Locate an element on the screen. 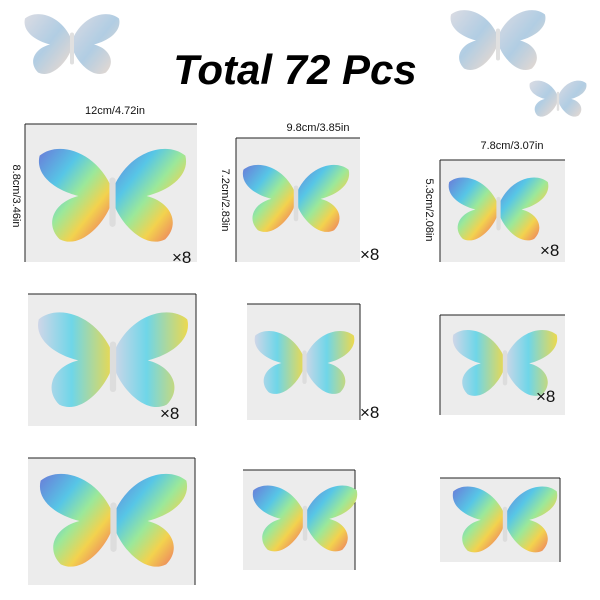 This screenshot has height=600, width=600. height-label: 8.8cm/3.46in is located at coordinates (16, 196).